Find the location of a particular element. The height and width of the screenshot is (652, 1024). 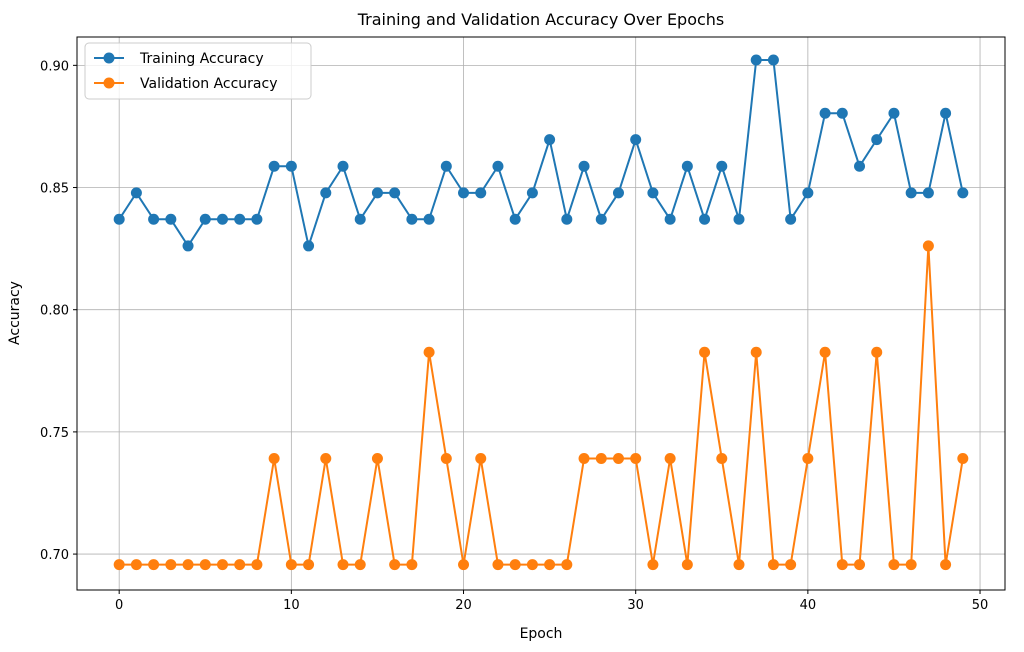

legend: Training Accuracy Validation Accuracy is located at coordinates (198, 71).